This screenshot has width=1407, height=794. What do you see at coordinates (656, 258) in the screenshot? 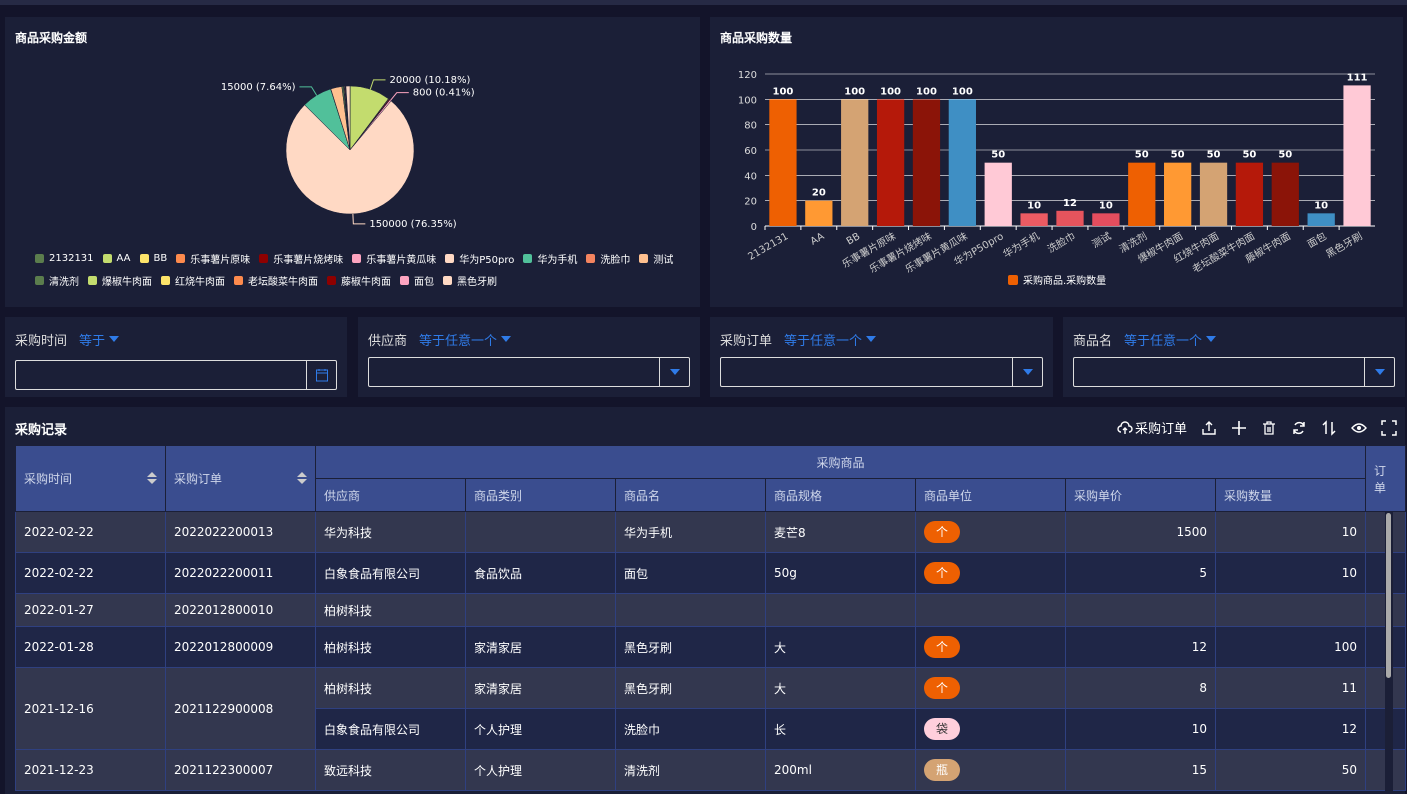
I see `legend-item: 测试` at bounding box center [656, 258].